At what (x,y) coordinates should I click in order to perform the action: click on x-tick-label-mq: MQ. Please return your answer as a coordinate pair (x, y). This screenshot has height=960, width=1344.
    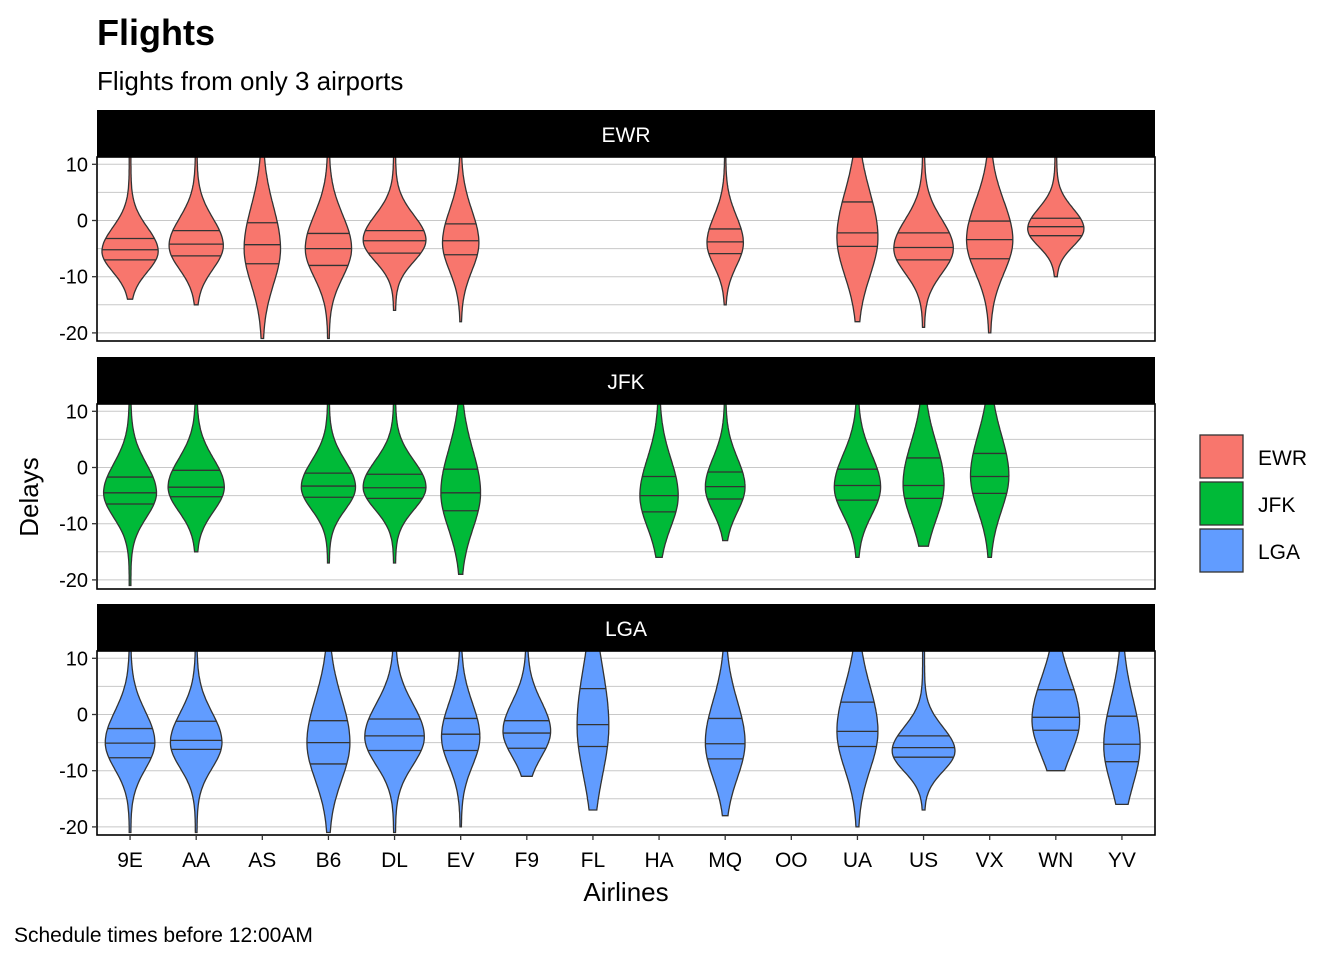
    Looking at the image, I should click on (725, 860).